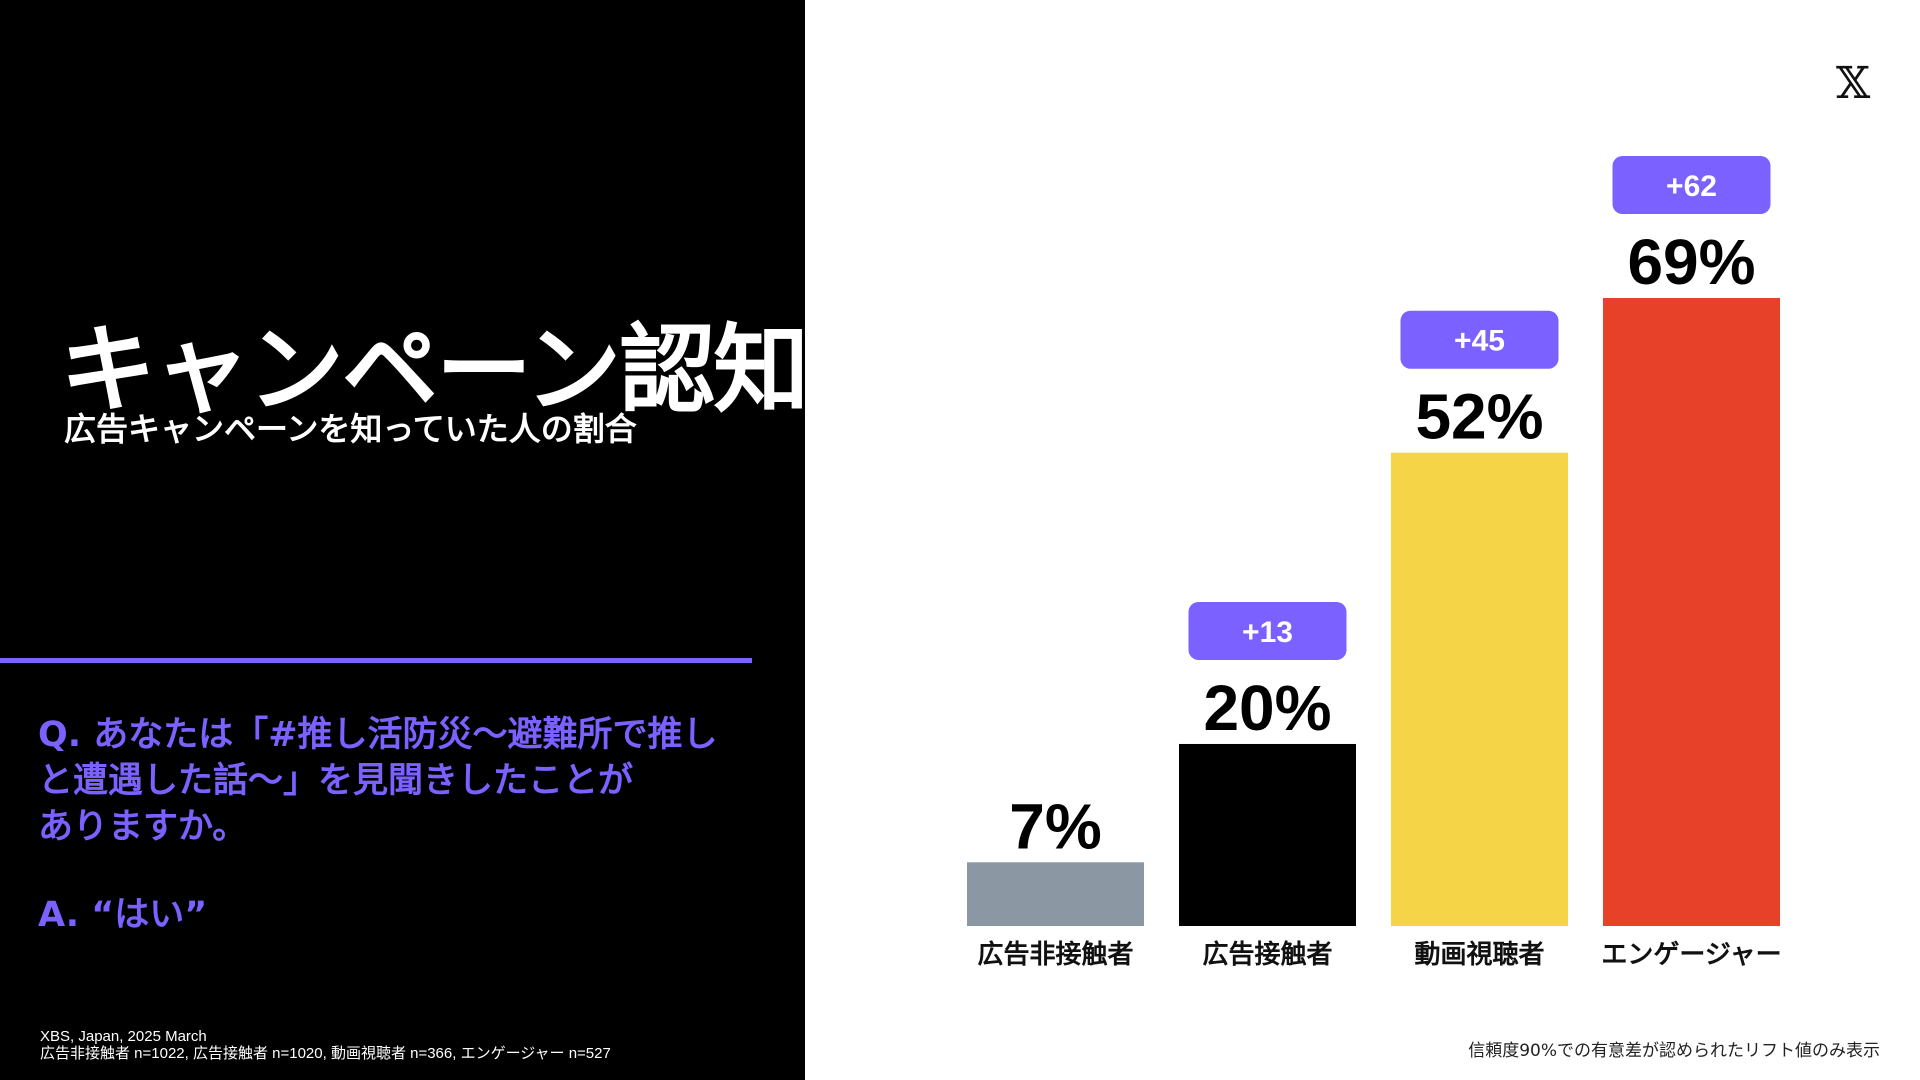 The width and height of the screenshot is (1920, 1080). Describe the element at coordinates (434, 370) in the screenshot. I see `page-title: キャンペーン認知` at that location.